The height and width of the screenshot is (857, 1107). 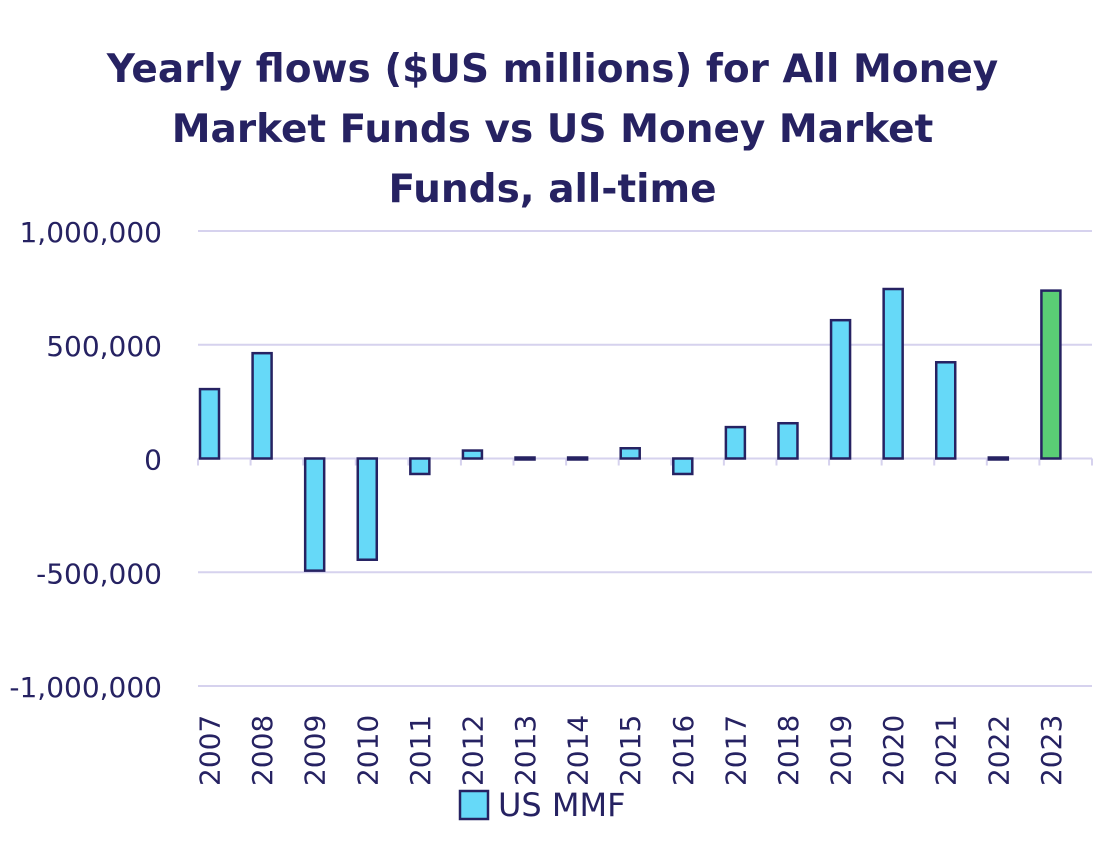 What do you see at coordinates (210, 750) in the screenshot?
I see `x-tick-label: 2007` at bounding box center [210, 750].